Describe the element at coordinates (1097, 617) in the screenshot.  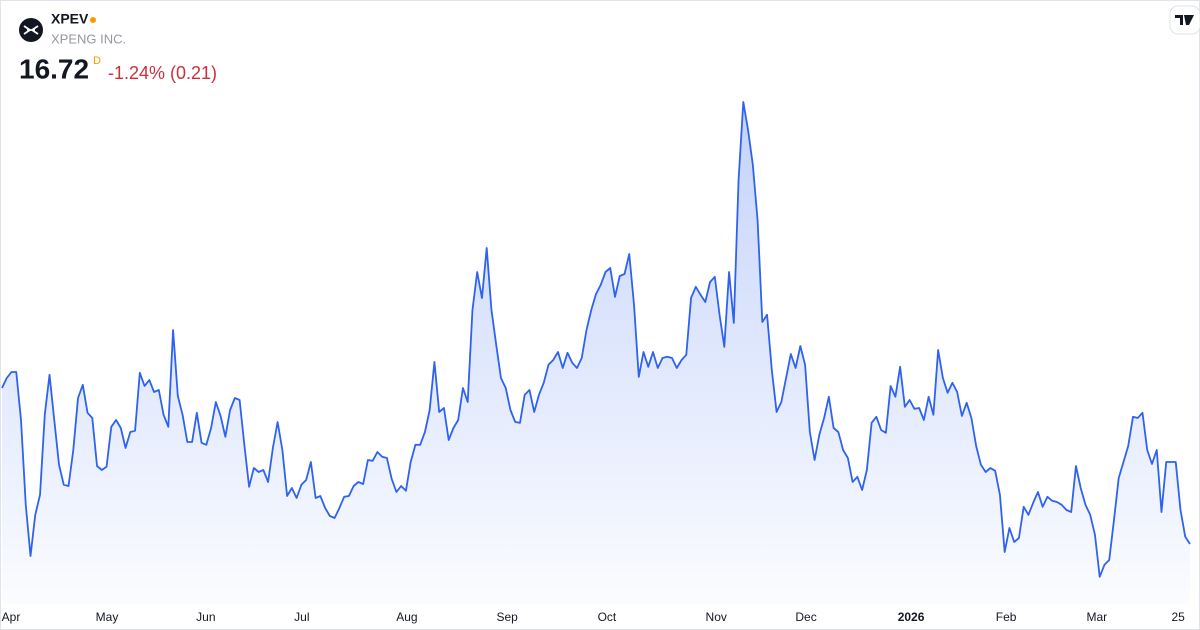
I see `x-tick-label: Mar` at that location.